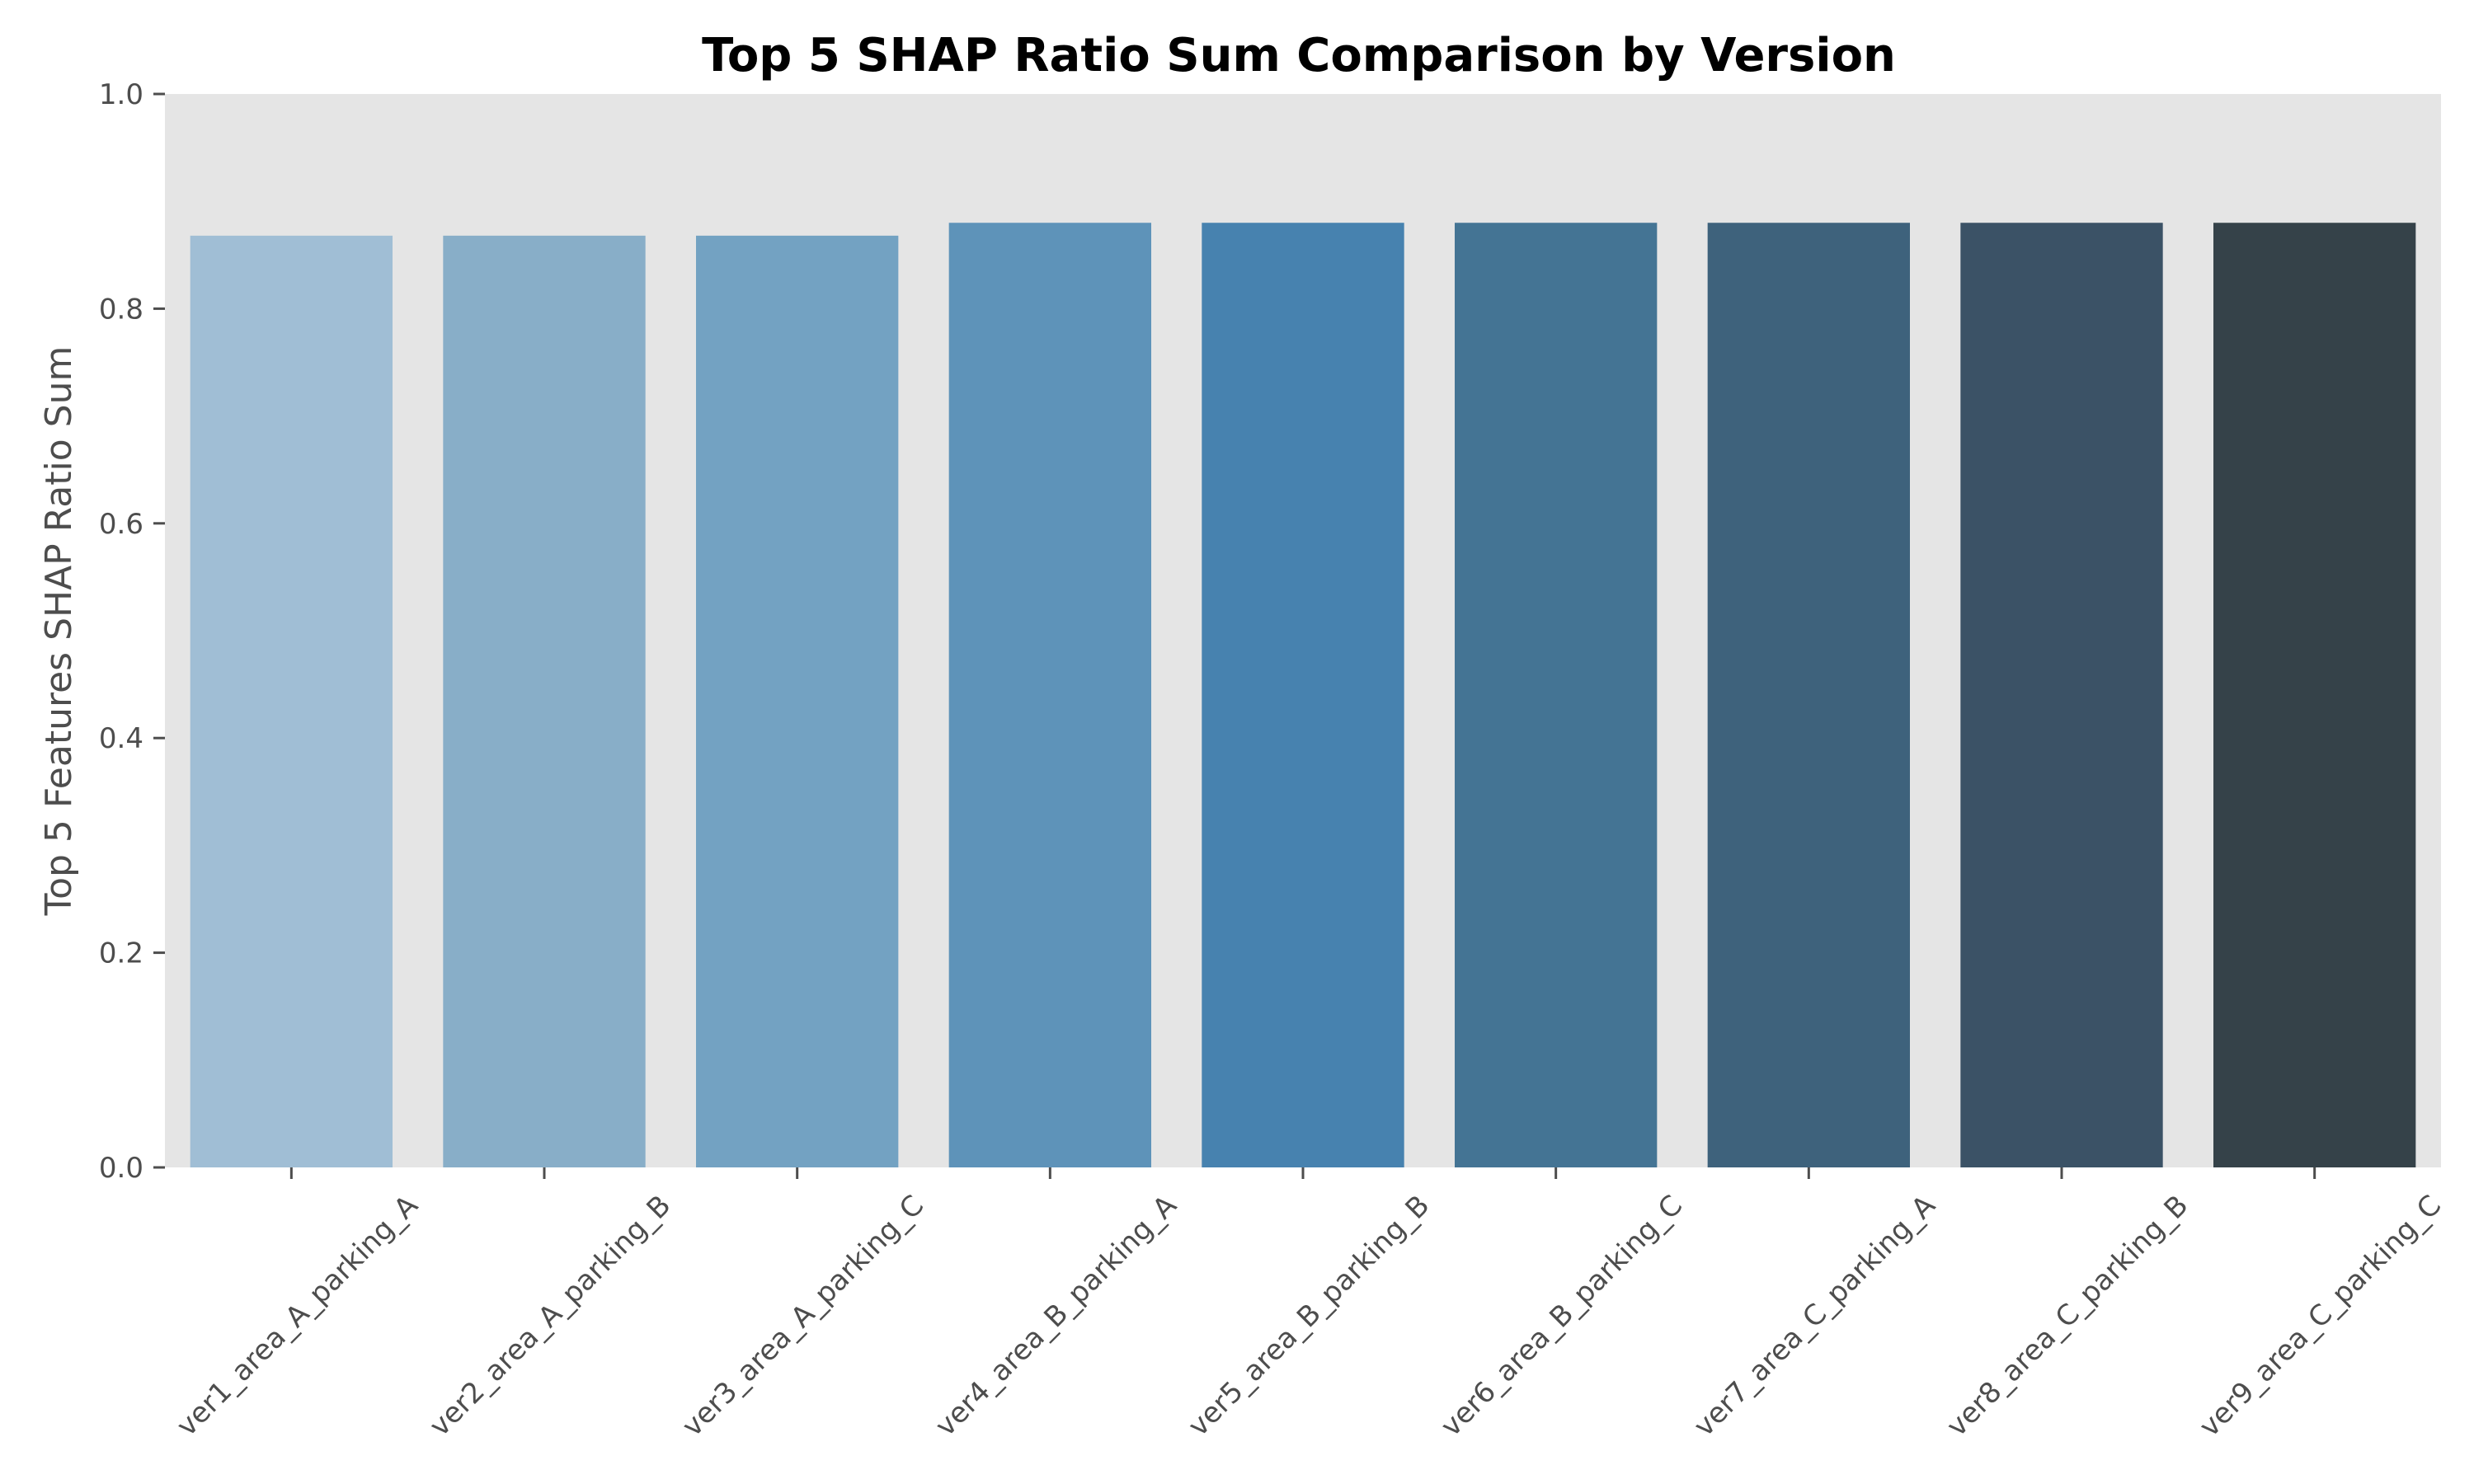  What do you see at coordinates (1814, 1316) in the screenshot?
I see `x-tick-label: ver7_area_C_parking_A` at bounding box center [1814, 1316].